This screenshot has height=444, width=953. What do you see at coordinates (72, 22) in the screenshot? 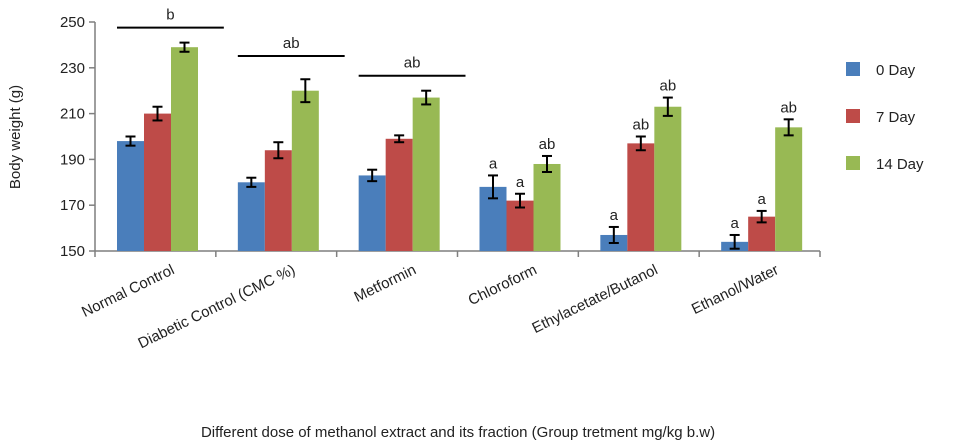
I see `y-tick-label: 250` at bounding box center [72, 22].